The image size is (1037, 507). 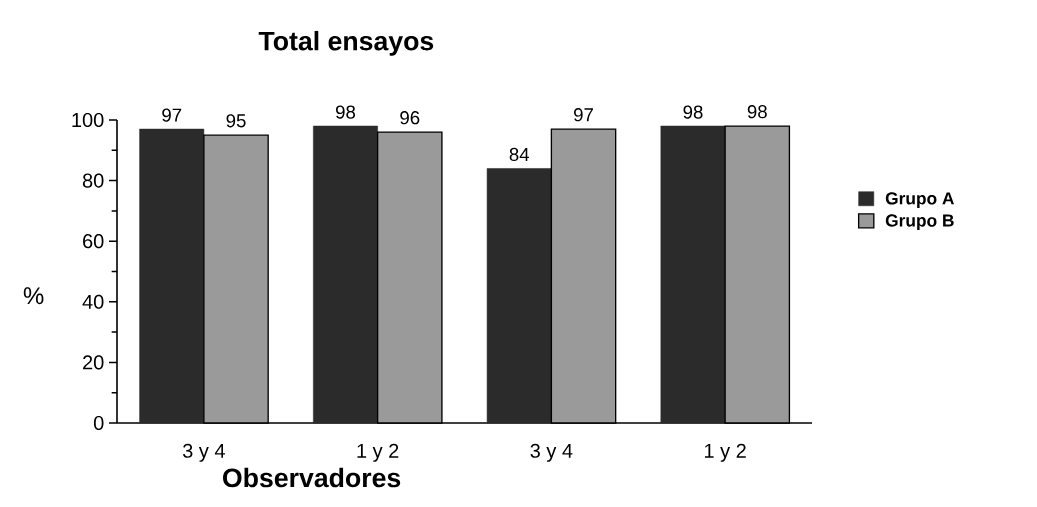 What do you see at coordinates (93, 180) in the screenshot?
I see `y-tick-label: 80` at bounding box center [93, 180].